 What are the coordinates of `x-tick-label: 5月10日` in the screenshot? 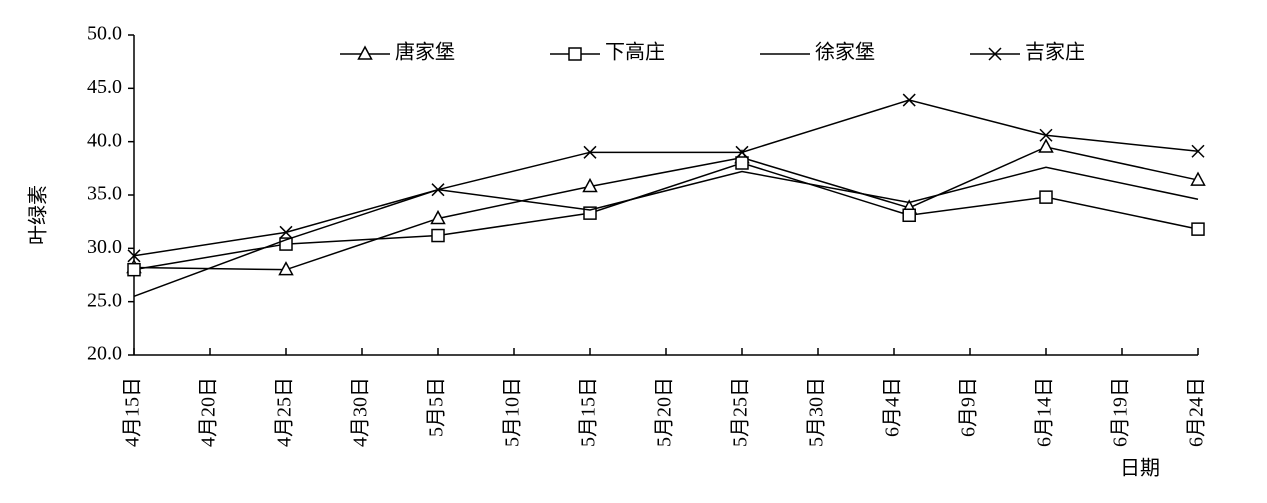 It's located at (513, 412).